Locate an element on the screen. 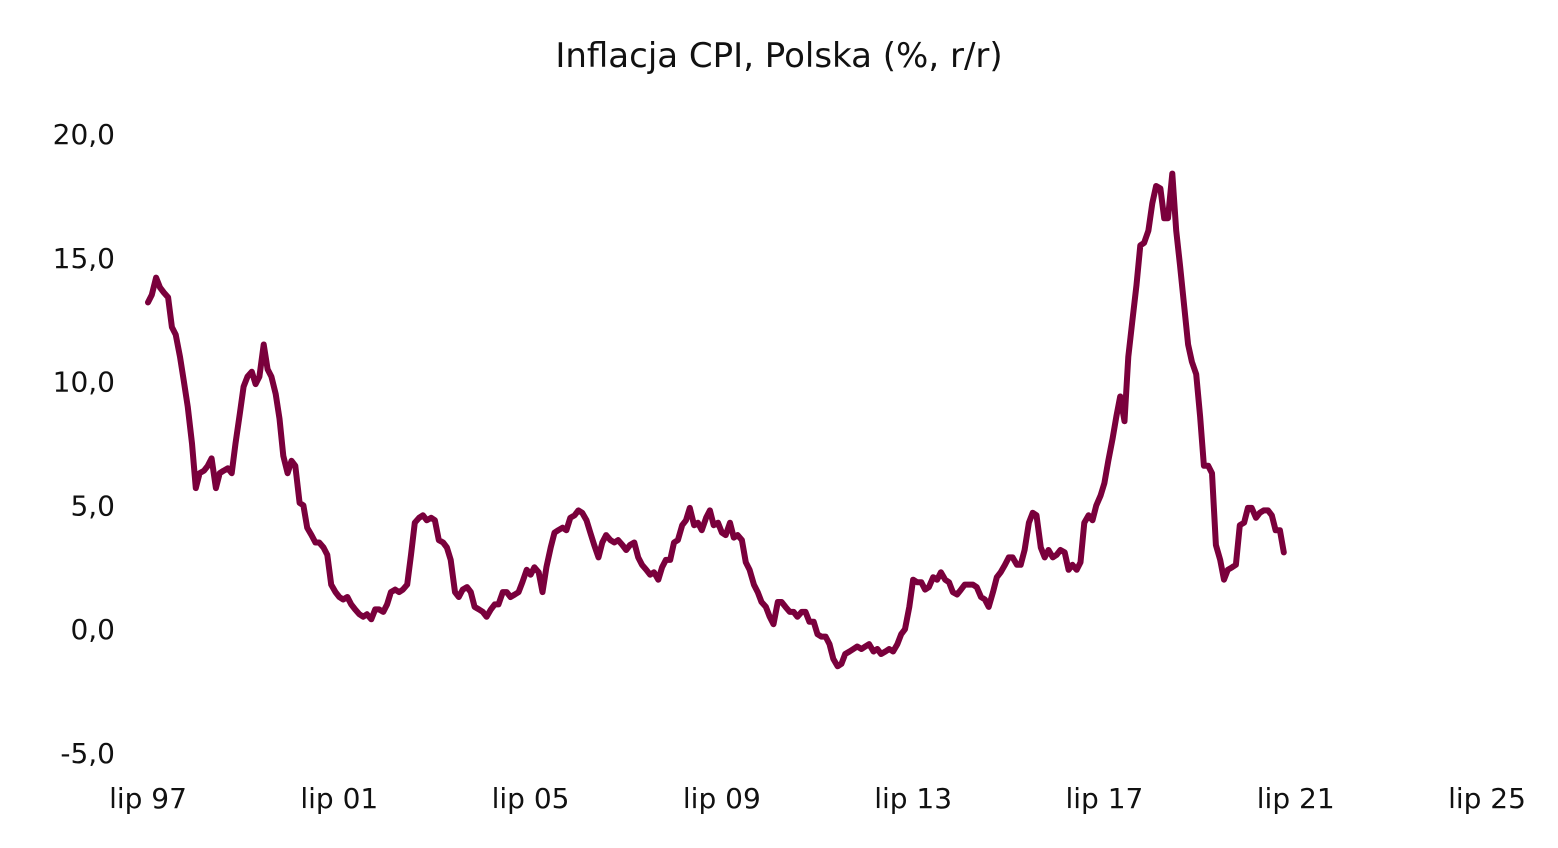 The height and width of the screenshot is (848, 1558). x-tick-label: lip 13 is located at coordinates (913, 798).